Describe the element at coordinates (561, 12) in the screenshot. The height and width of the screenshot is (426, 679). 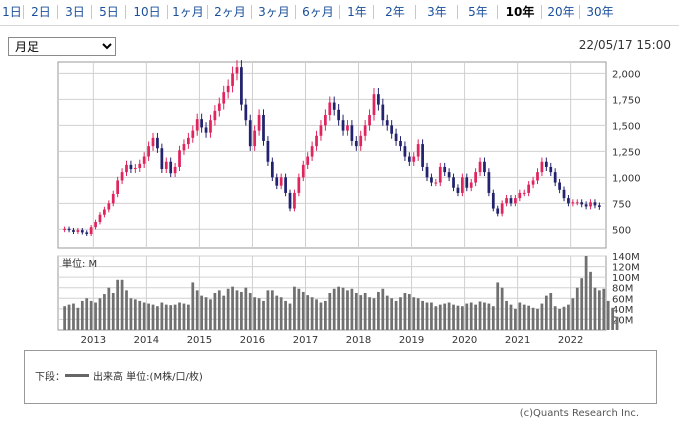
I see `tab-20年: 20年` at that location.